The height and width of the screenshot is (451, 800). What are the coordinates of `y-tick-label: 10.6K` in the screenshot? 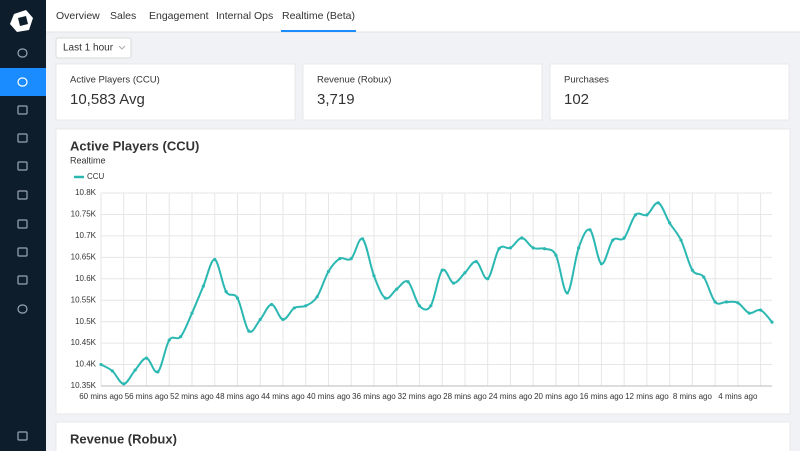 It's located at (86, 278).